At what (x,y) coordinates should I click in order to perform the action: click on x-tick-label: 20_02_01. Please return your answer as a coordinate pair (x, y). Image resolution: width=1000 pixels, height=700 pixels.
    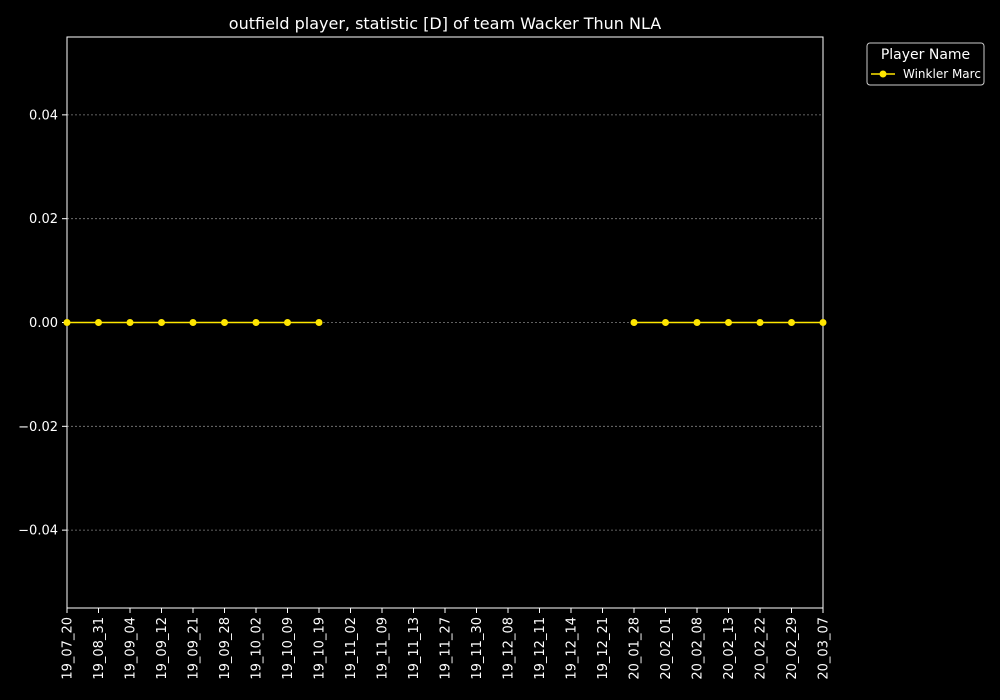
    Looking at the image, I should click on (666, 648).